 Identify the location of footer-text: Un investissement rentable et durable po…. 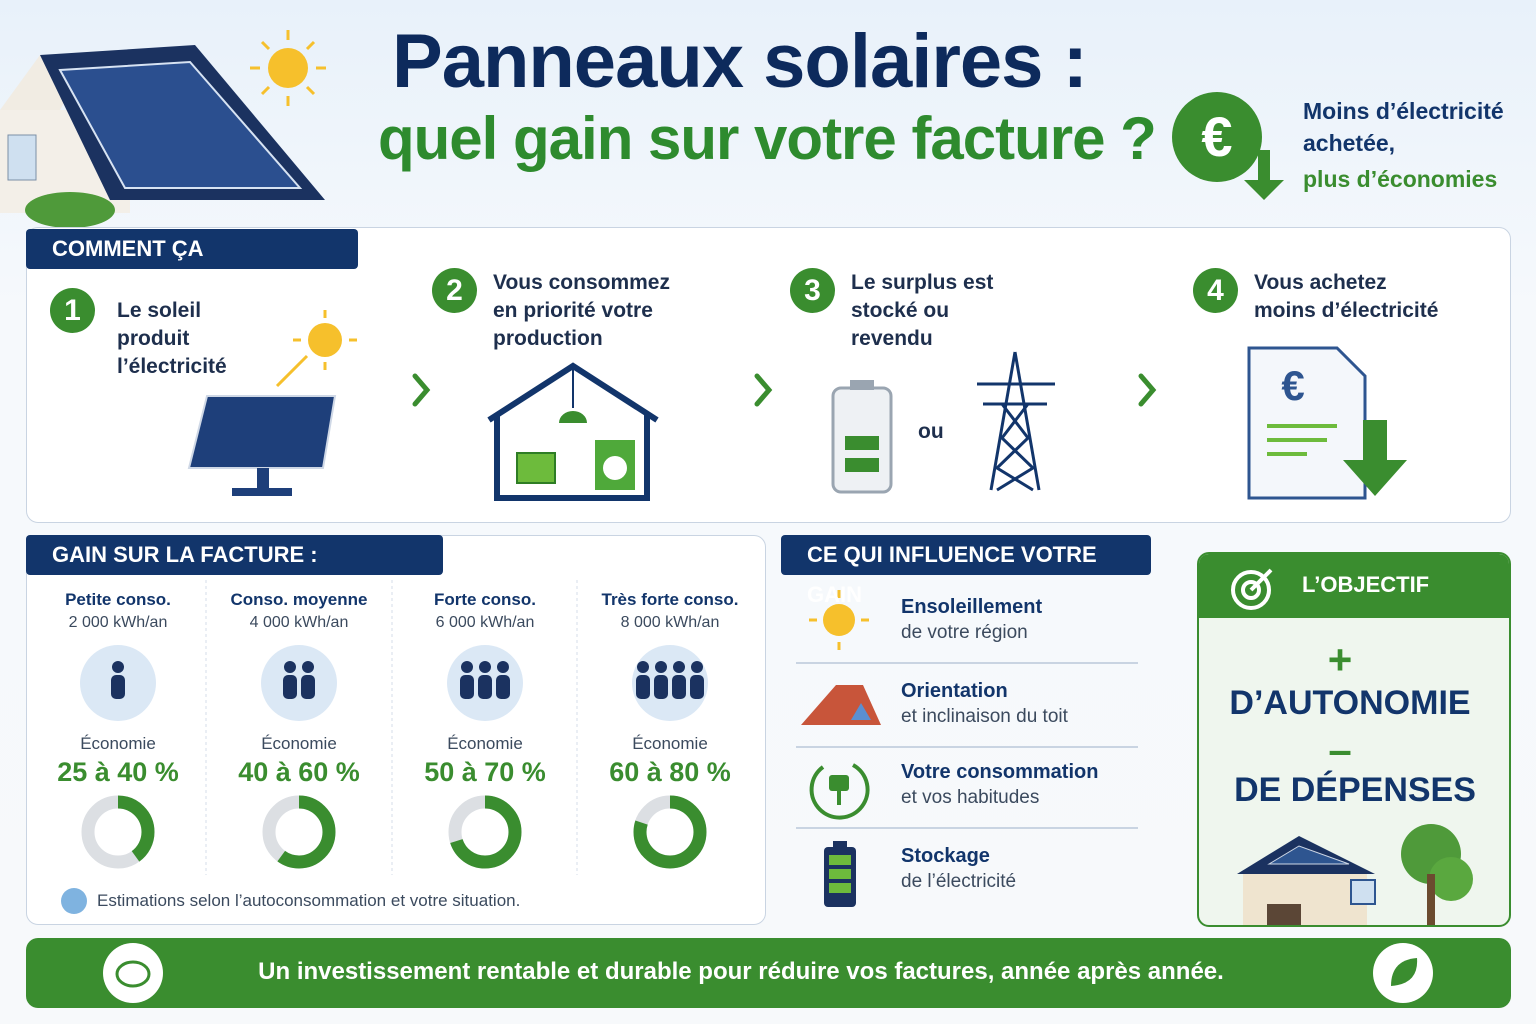
(741, 971).